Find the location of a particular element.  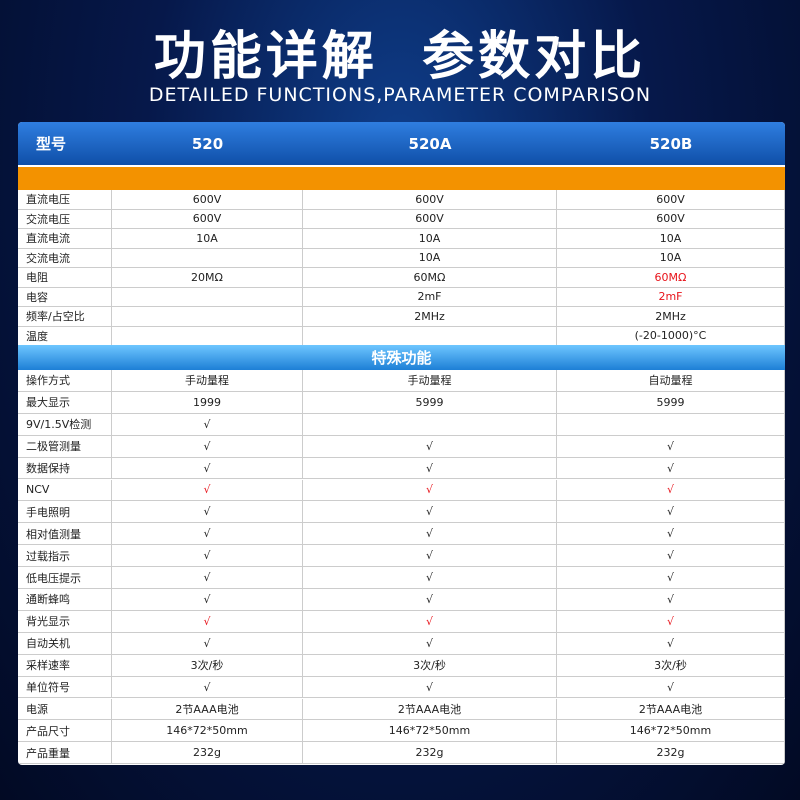

row-label: 产品重量 is located at coordinates (65, 753).